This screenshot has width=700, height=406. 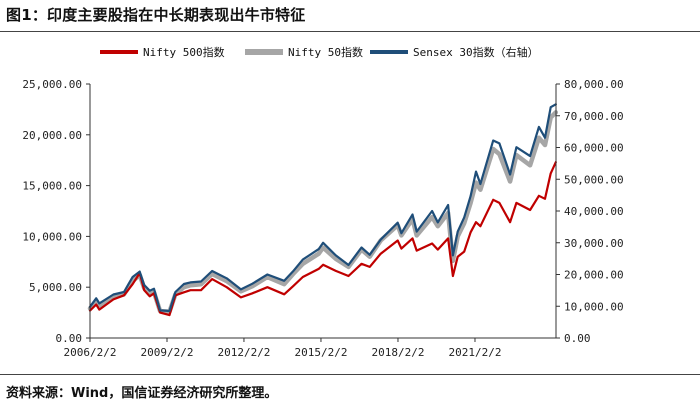 What do you see at coordinates (594, 211) in the screenshot?
I see `right-tick-label: 40,000.00` at bounding box center [594, 211].